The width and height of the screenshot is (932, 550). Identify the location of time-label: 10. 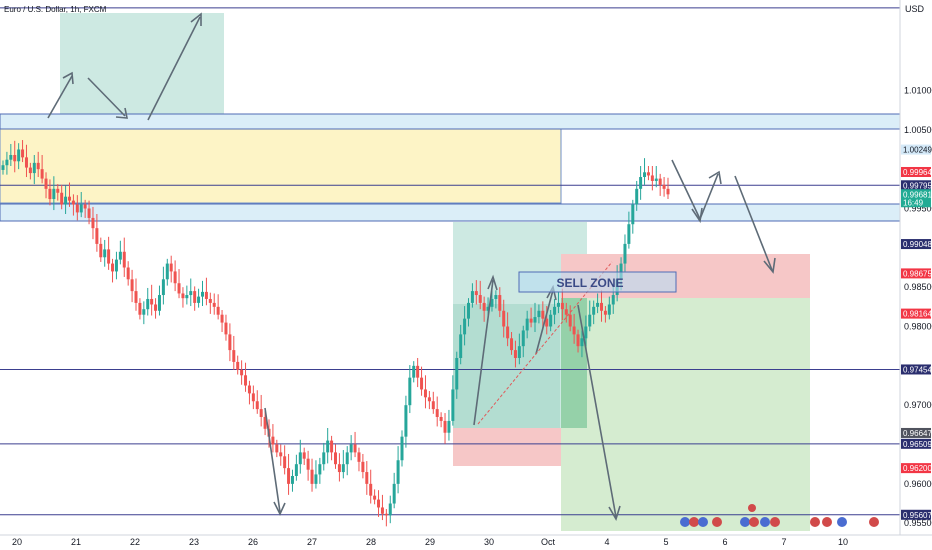
(843, 542).